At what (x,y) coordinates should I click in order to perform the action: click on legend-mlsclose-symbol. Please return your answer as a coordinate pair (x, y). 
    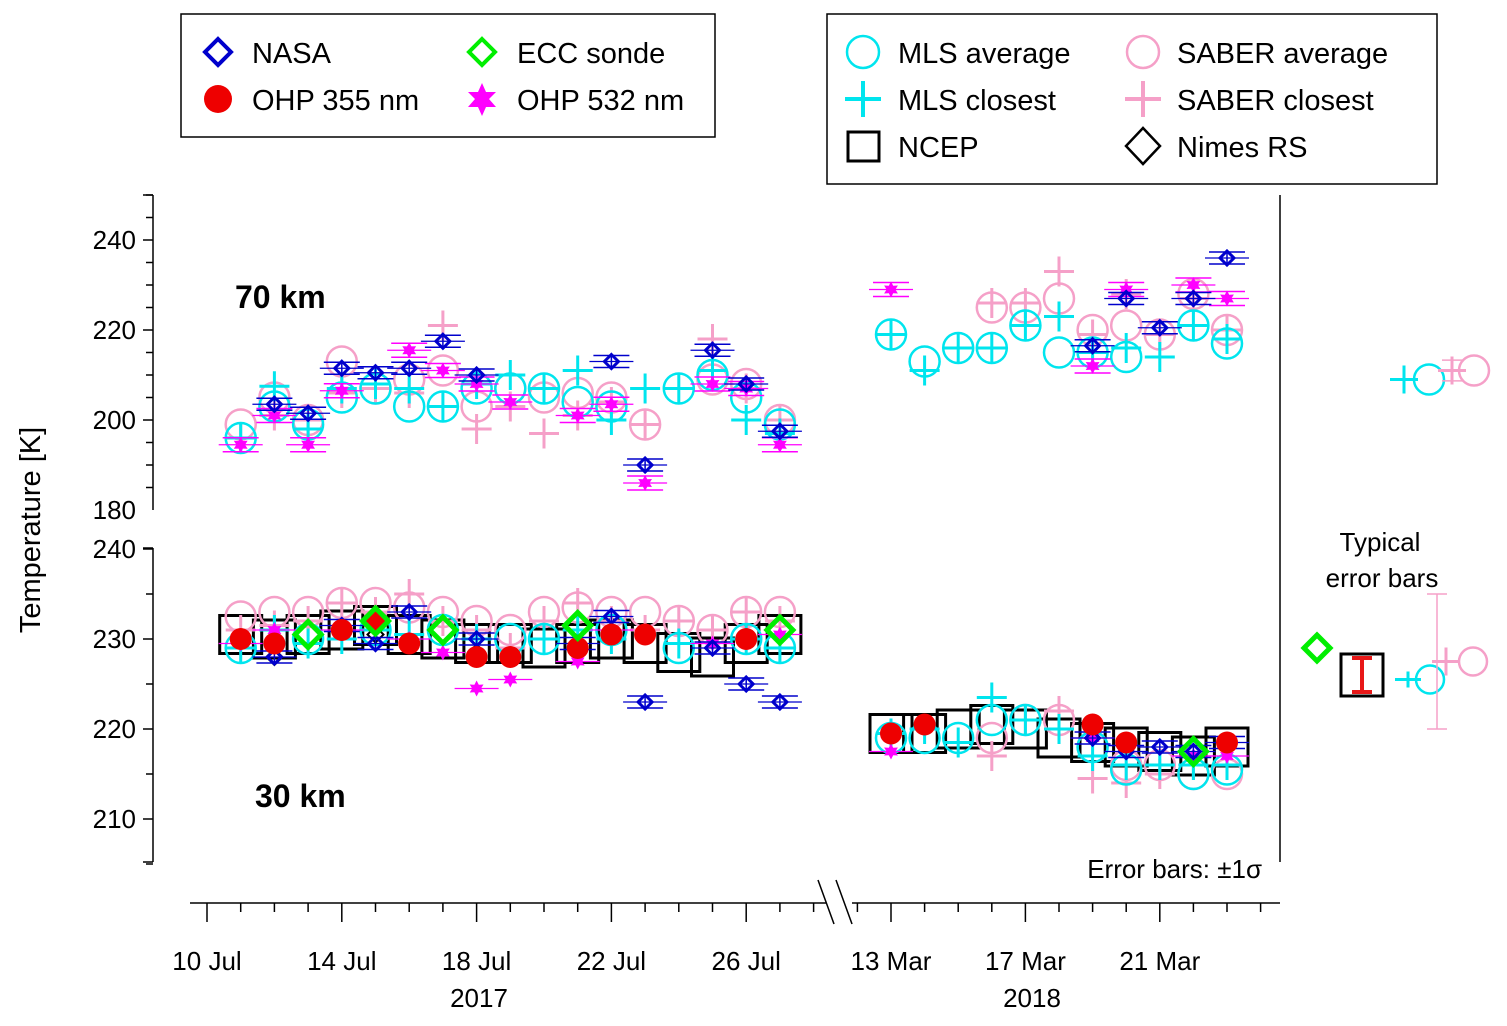
    Looking at the image, I should click on (863, 99).